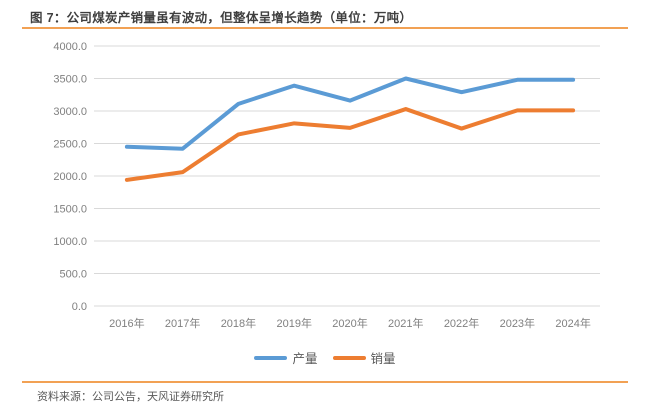  Describe the element at coordinates (349, 357) in the screenshot. I see `sales-legend-swatch` at that location.